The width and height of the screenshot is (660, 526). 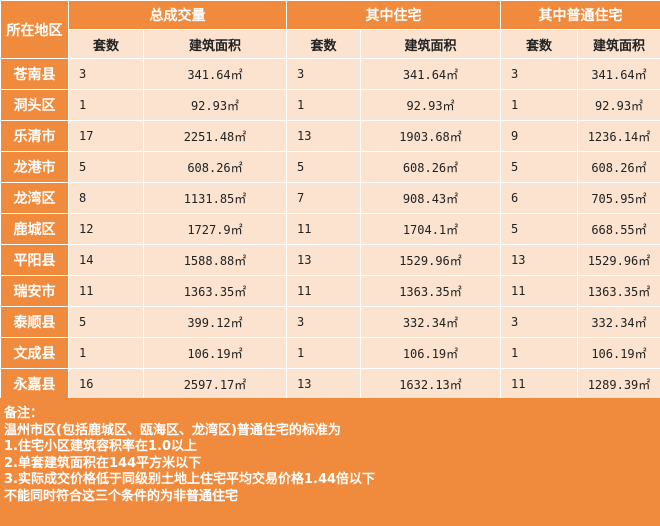 What do you see at coordinates (34, 260) in the screenshot?
I see `region-cell: 平阳县` at bounding box center [34, 260].